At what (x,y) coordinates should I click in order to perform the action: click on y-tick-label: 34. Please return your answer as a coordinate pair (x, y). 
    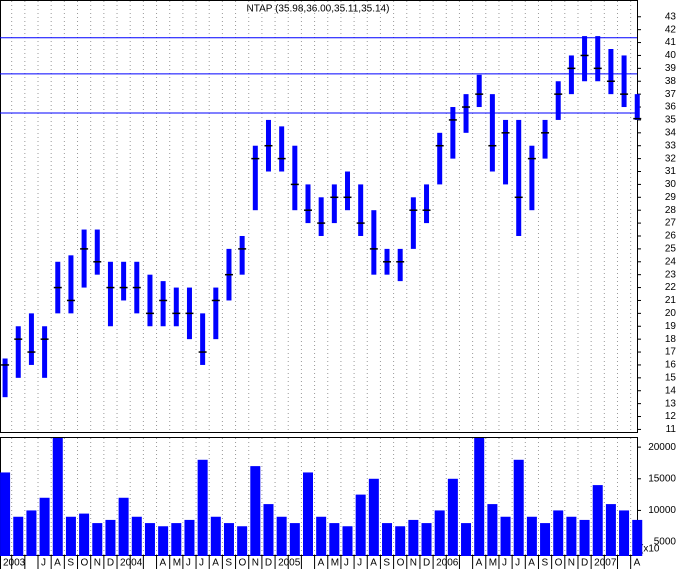
    Looking at the image, I should click on (671, 132).